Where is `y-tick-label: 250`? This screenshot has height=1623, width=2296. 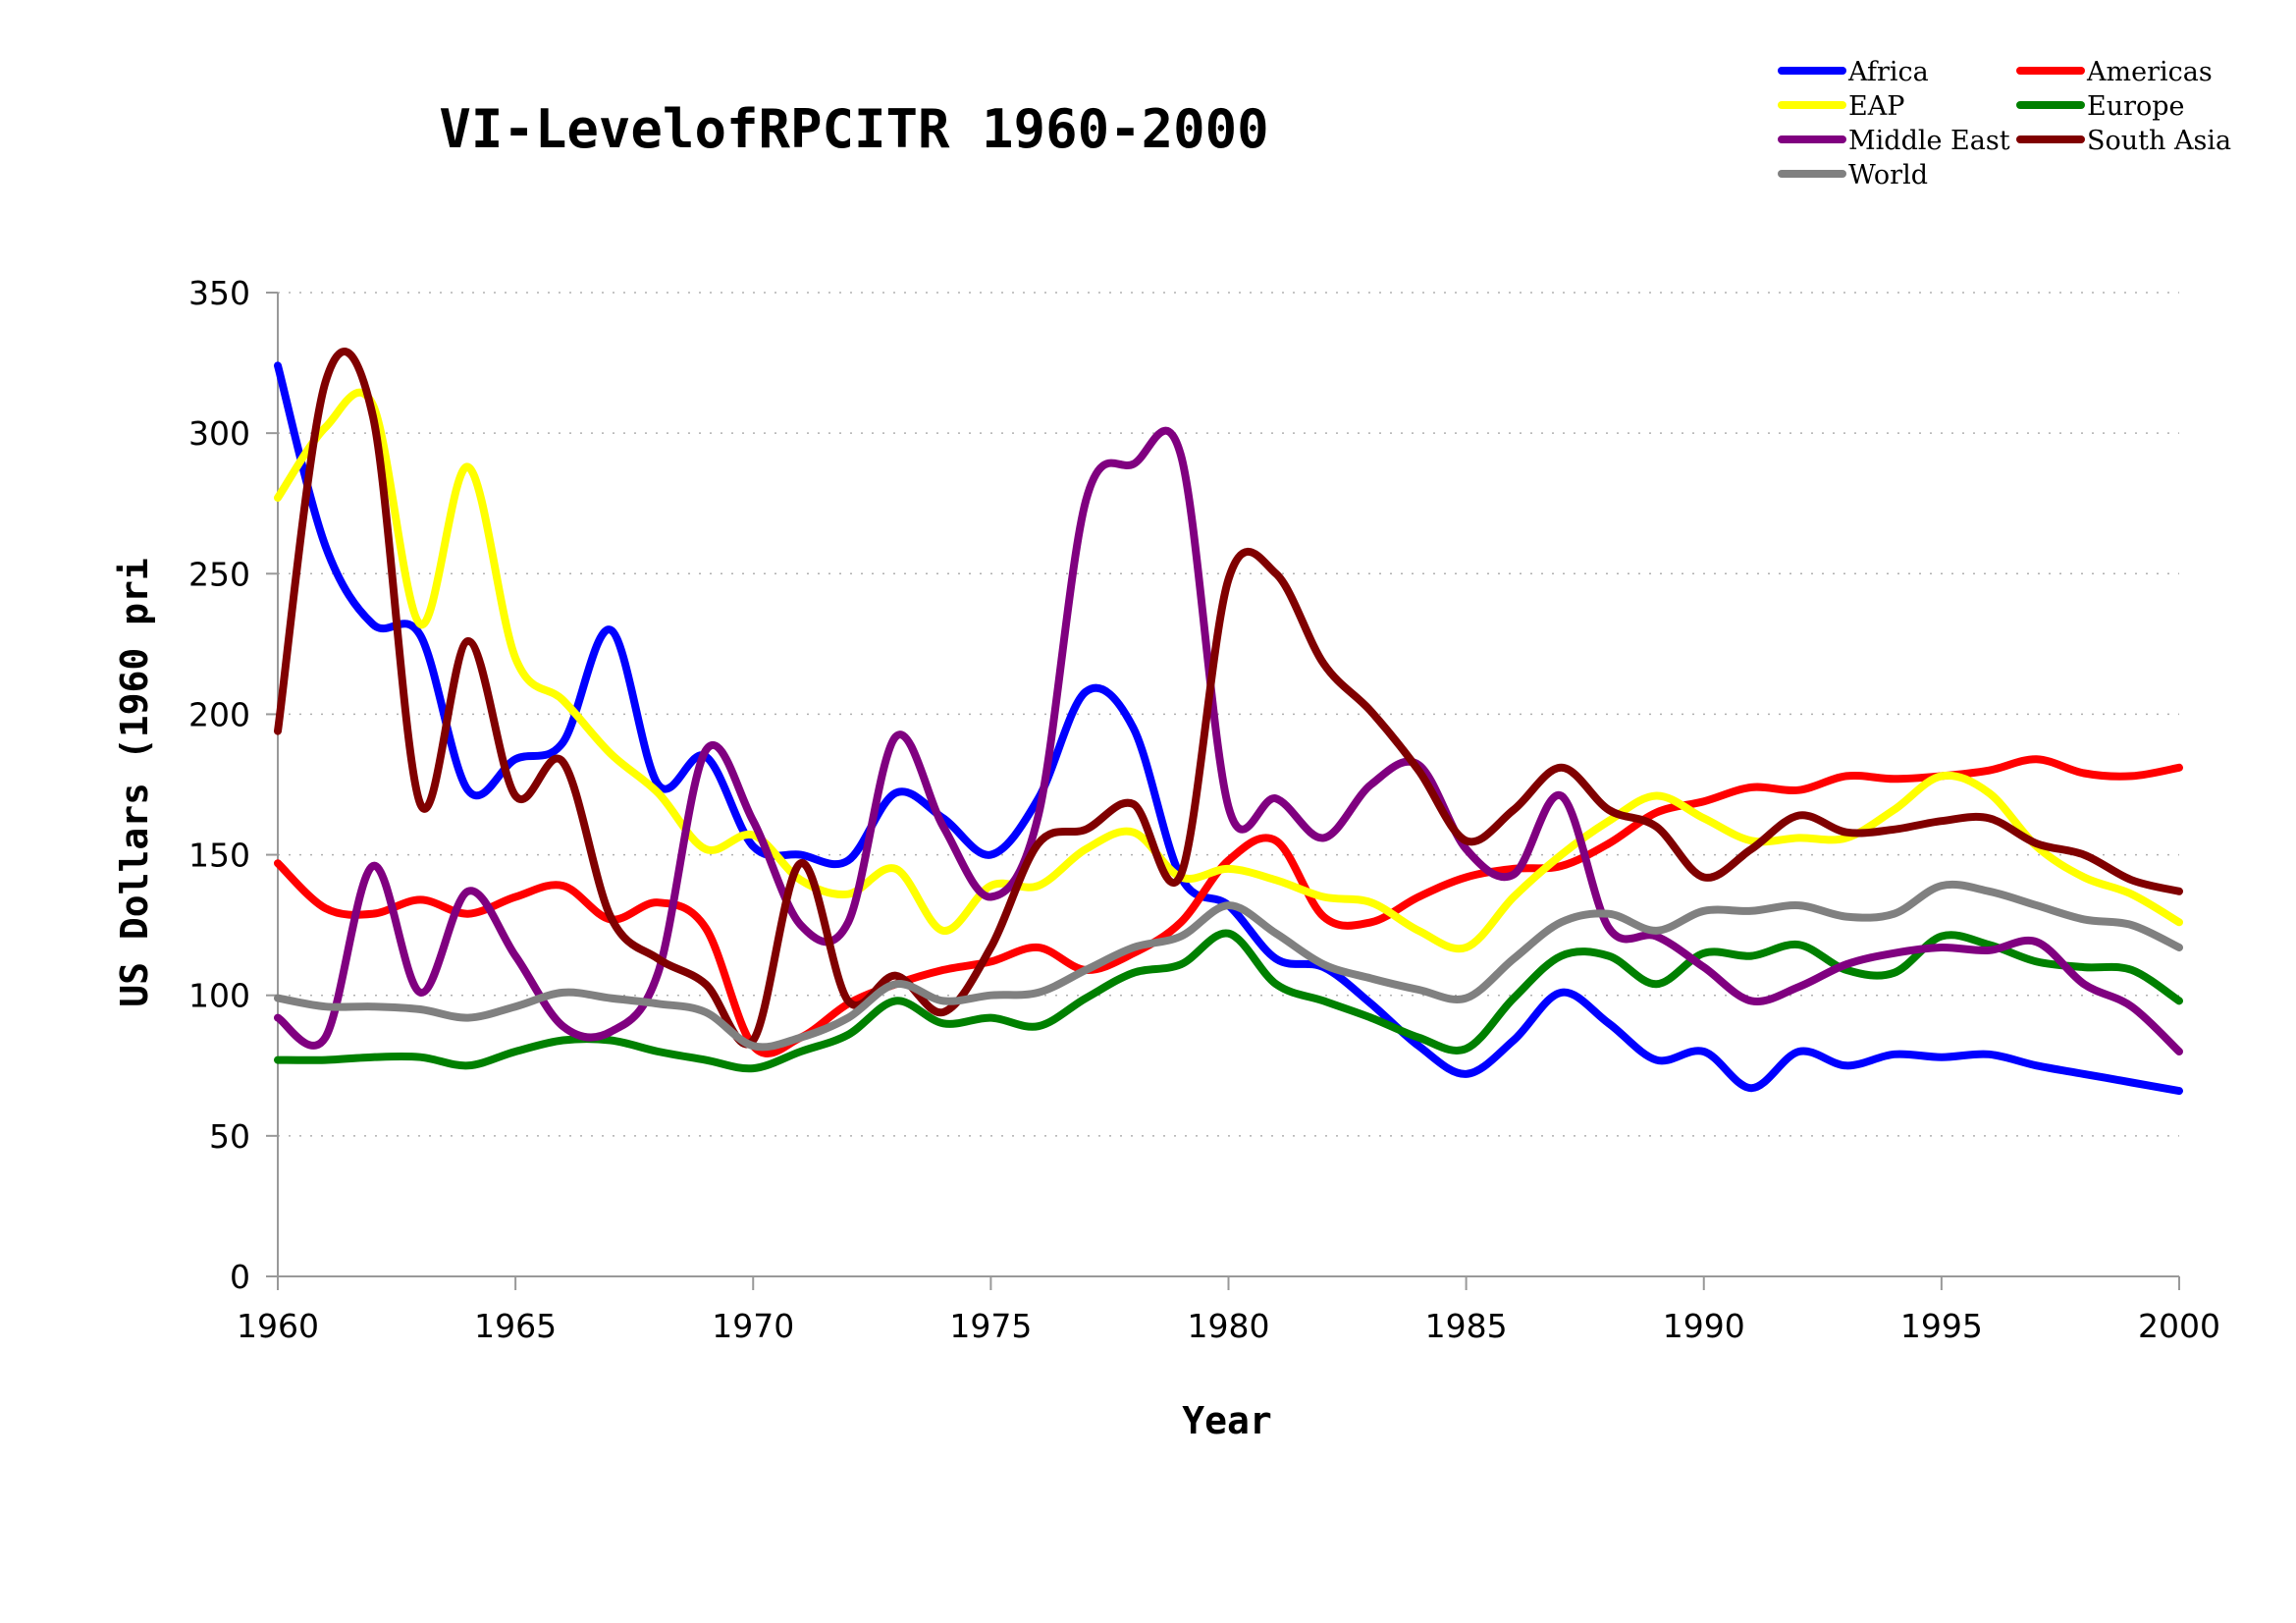
y-tick-label: 250 is located at coordinates (219, 574).